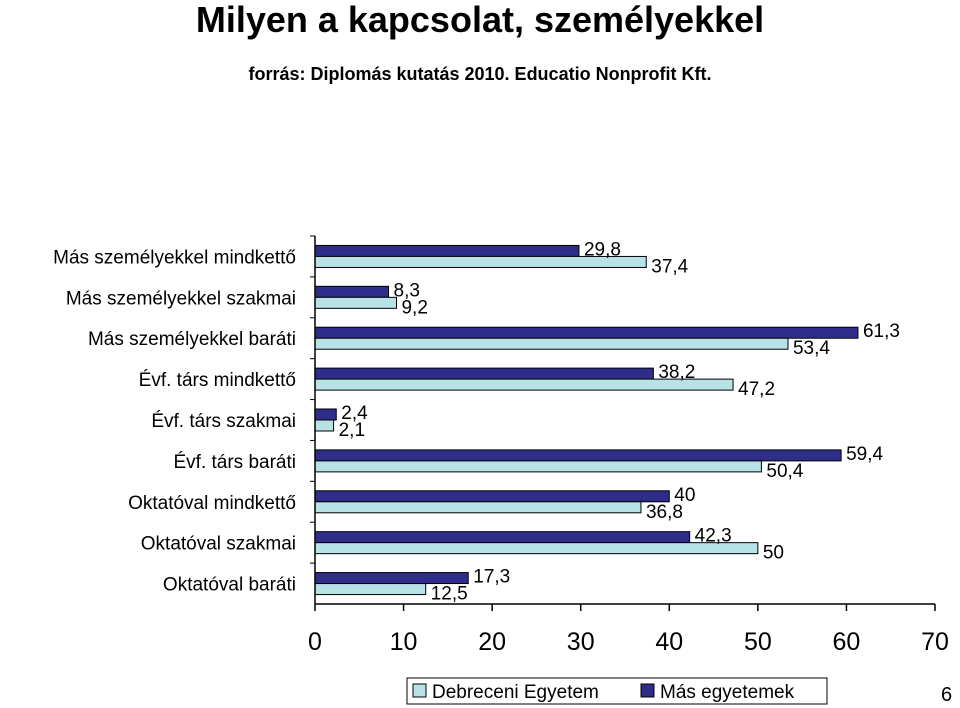 The width and height of the screenshot is (960, 708). I want to click on x-tick-label: 40, so click(669, 642).